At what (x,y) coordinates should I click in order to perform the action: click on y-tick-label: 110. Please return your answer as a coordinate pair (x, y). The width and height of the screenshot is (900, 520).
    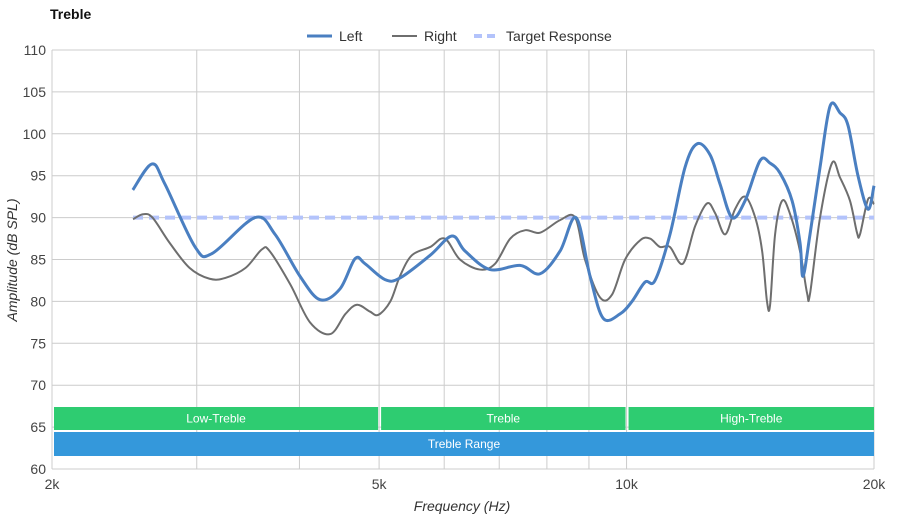
    Looking at the image, I should click on (35, 50).